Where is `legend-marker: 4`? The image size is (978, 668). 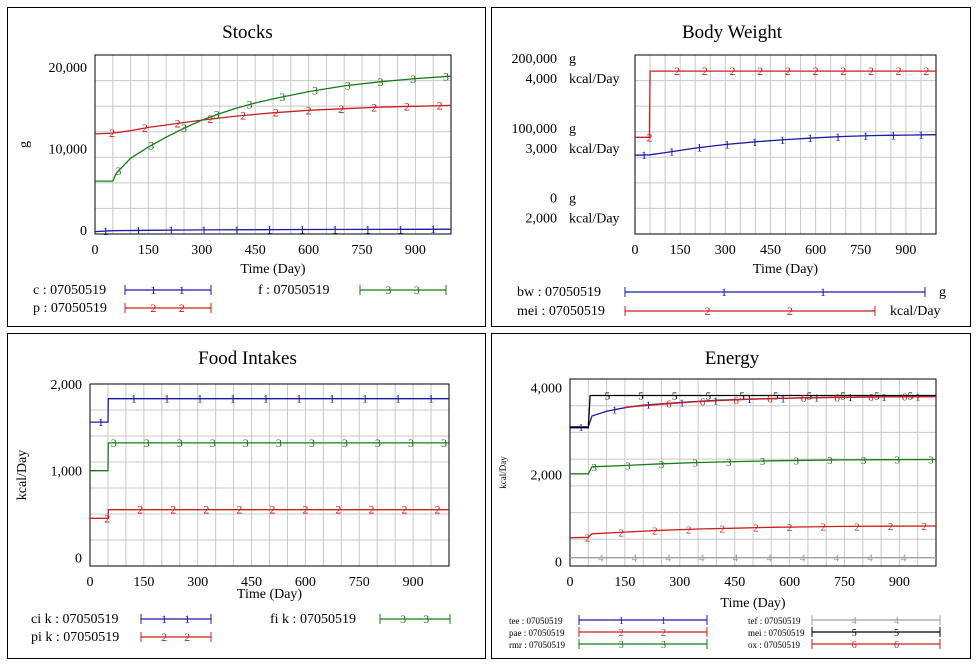
legend-marker: 4 is located at coordinates (854, 621).